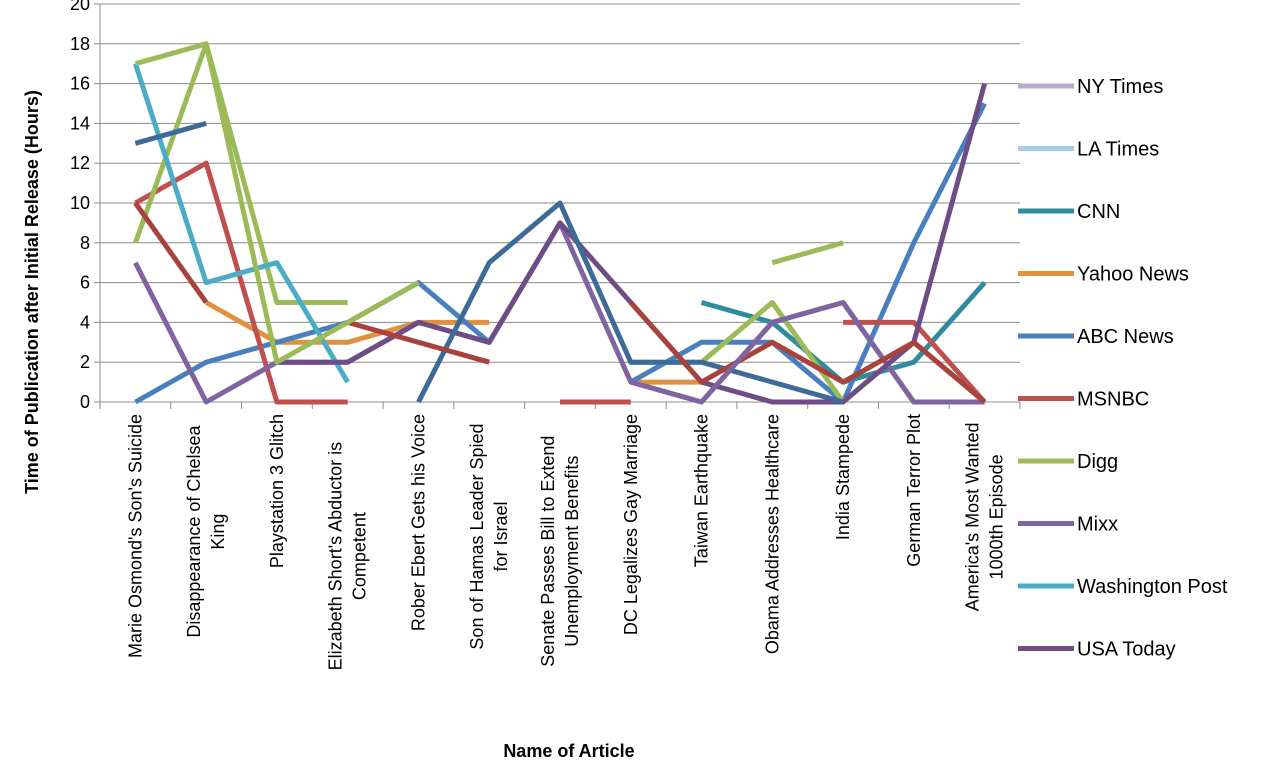  I want to click on y-tick-label: 0, so click(85, 402).